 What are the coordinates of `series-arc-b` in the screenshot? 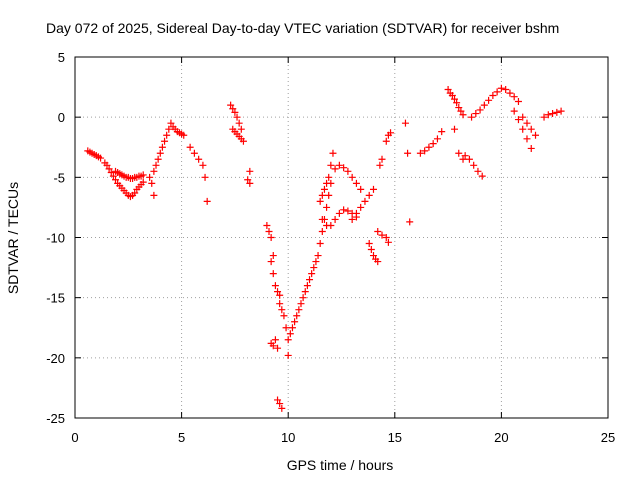 It's located at (124, 180).